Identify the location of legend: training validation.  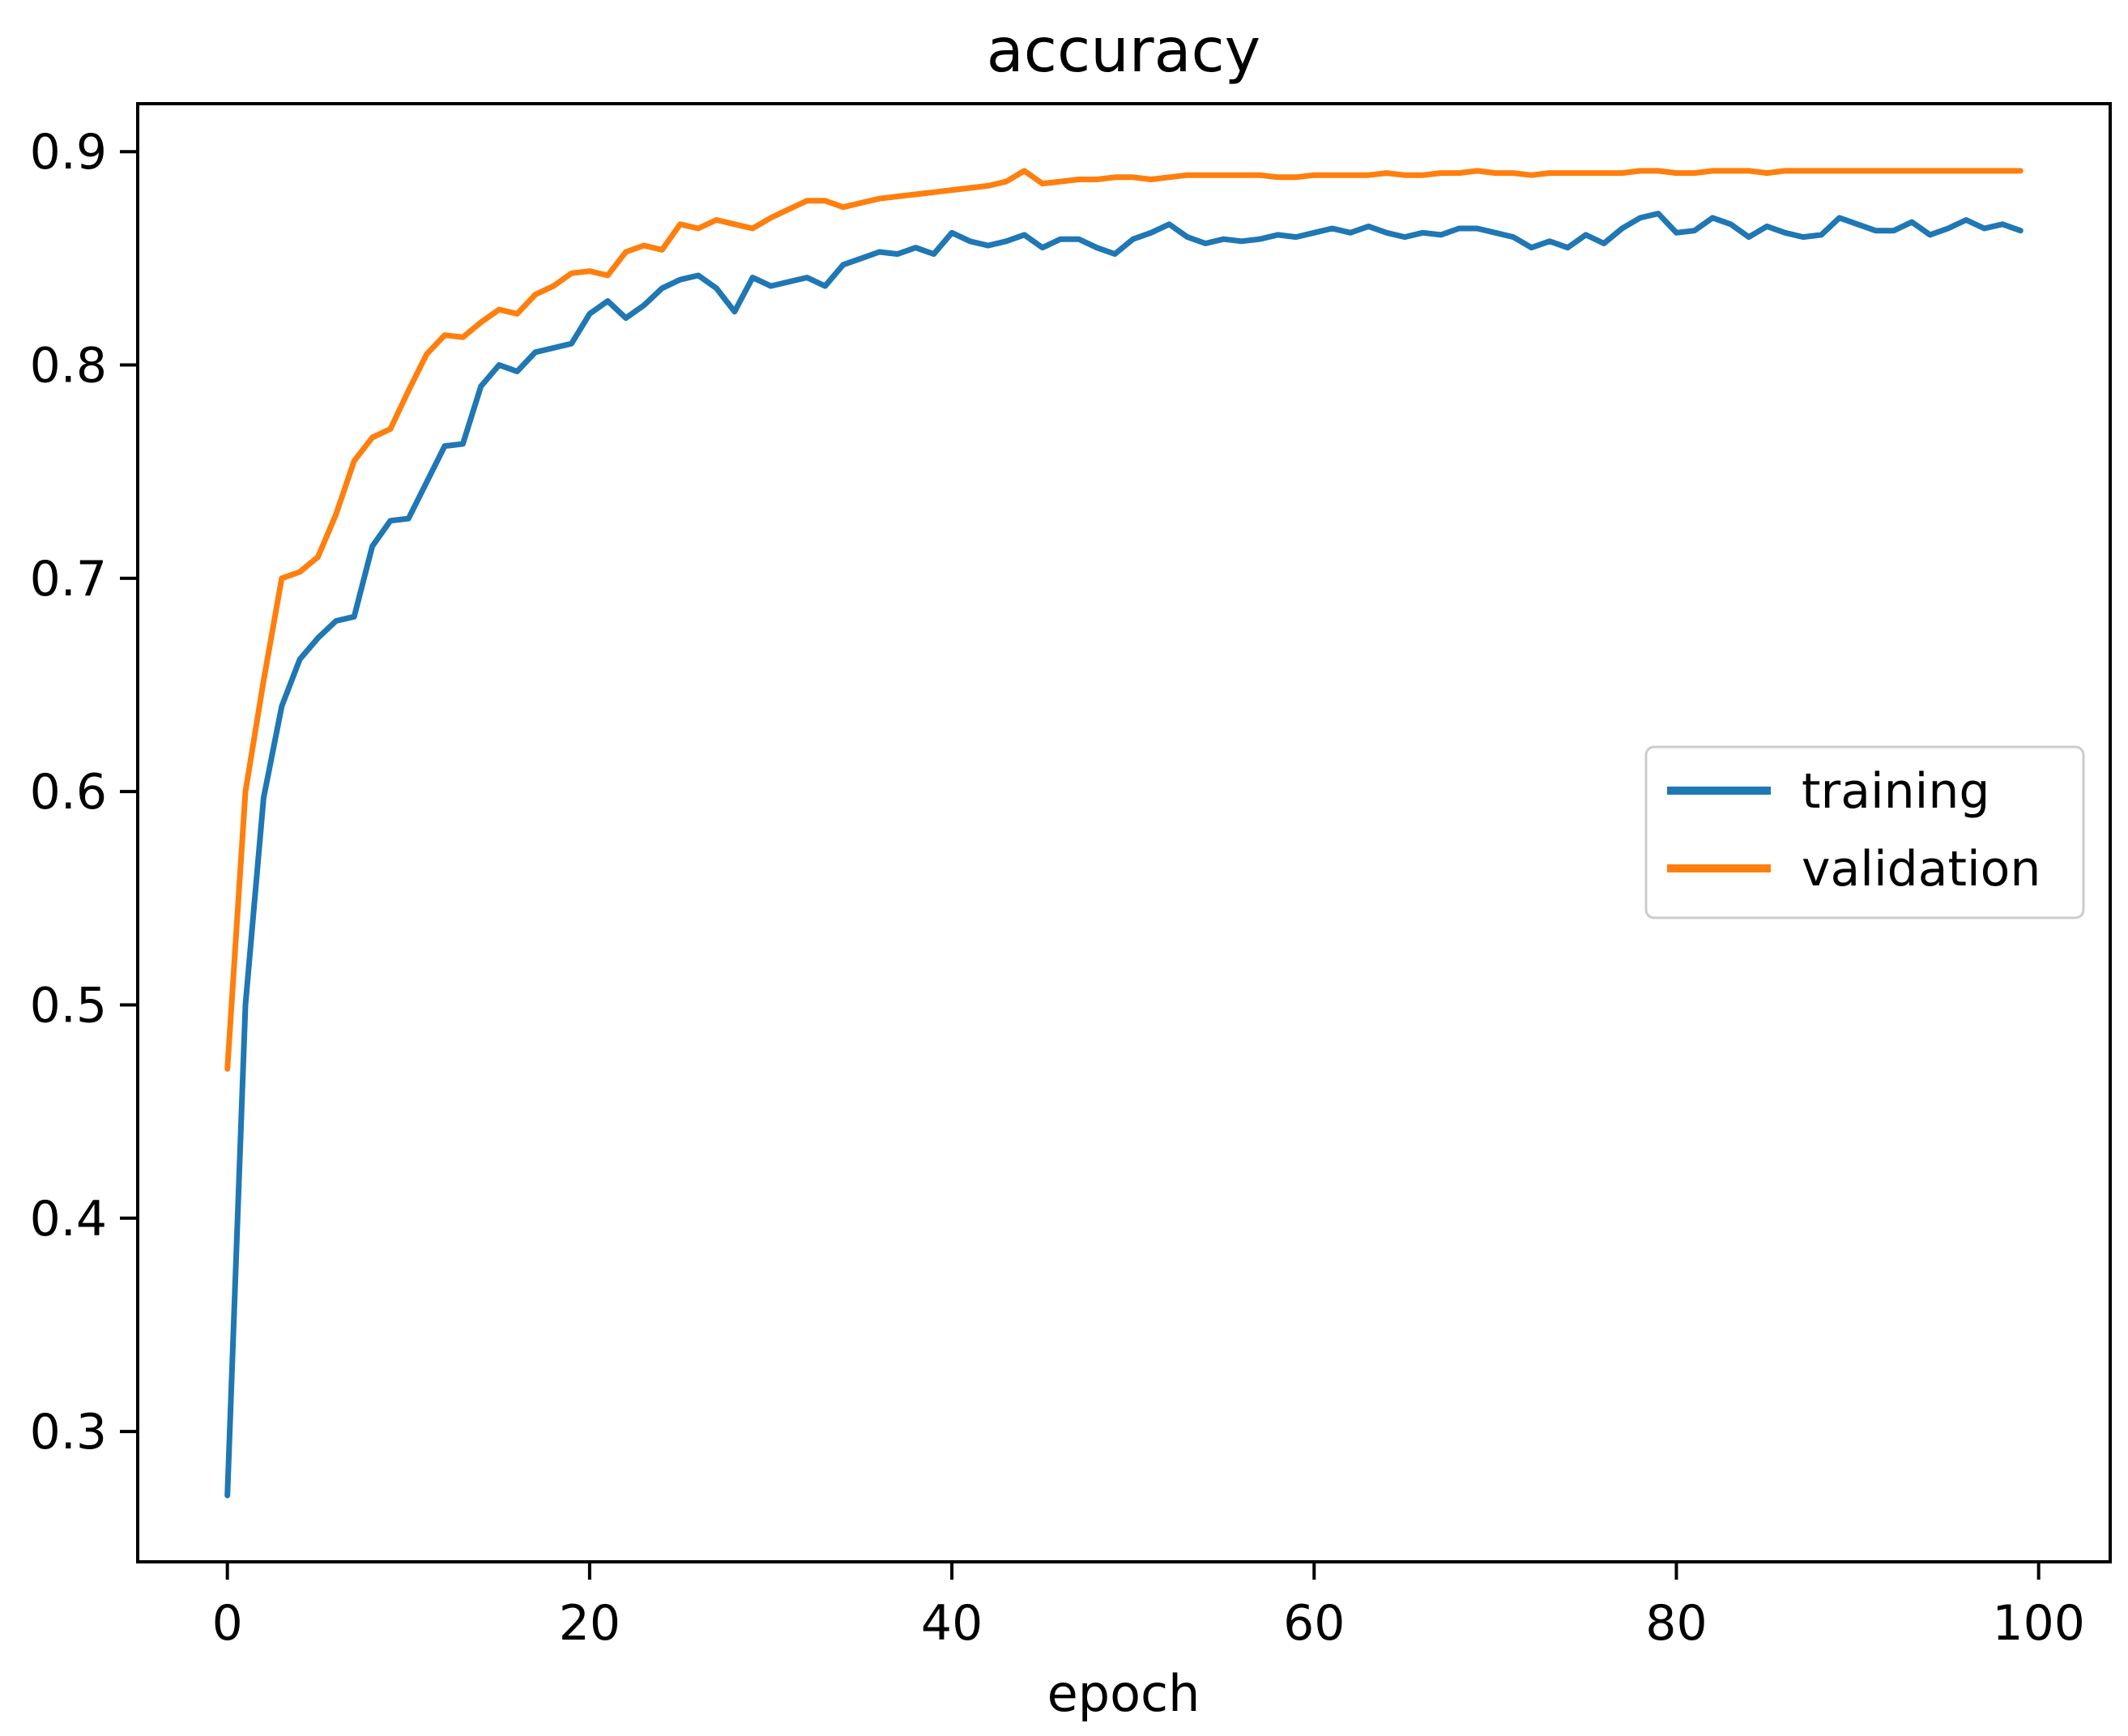
(1865, 832).